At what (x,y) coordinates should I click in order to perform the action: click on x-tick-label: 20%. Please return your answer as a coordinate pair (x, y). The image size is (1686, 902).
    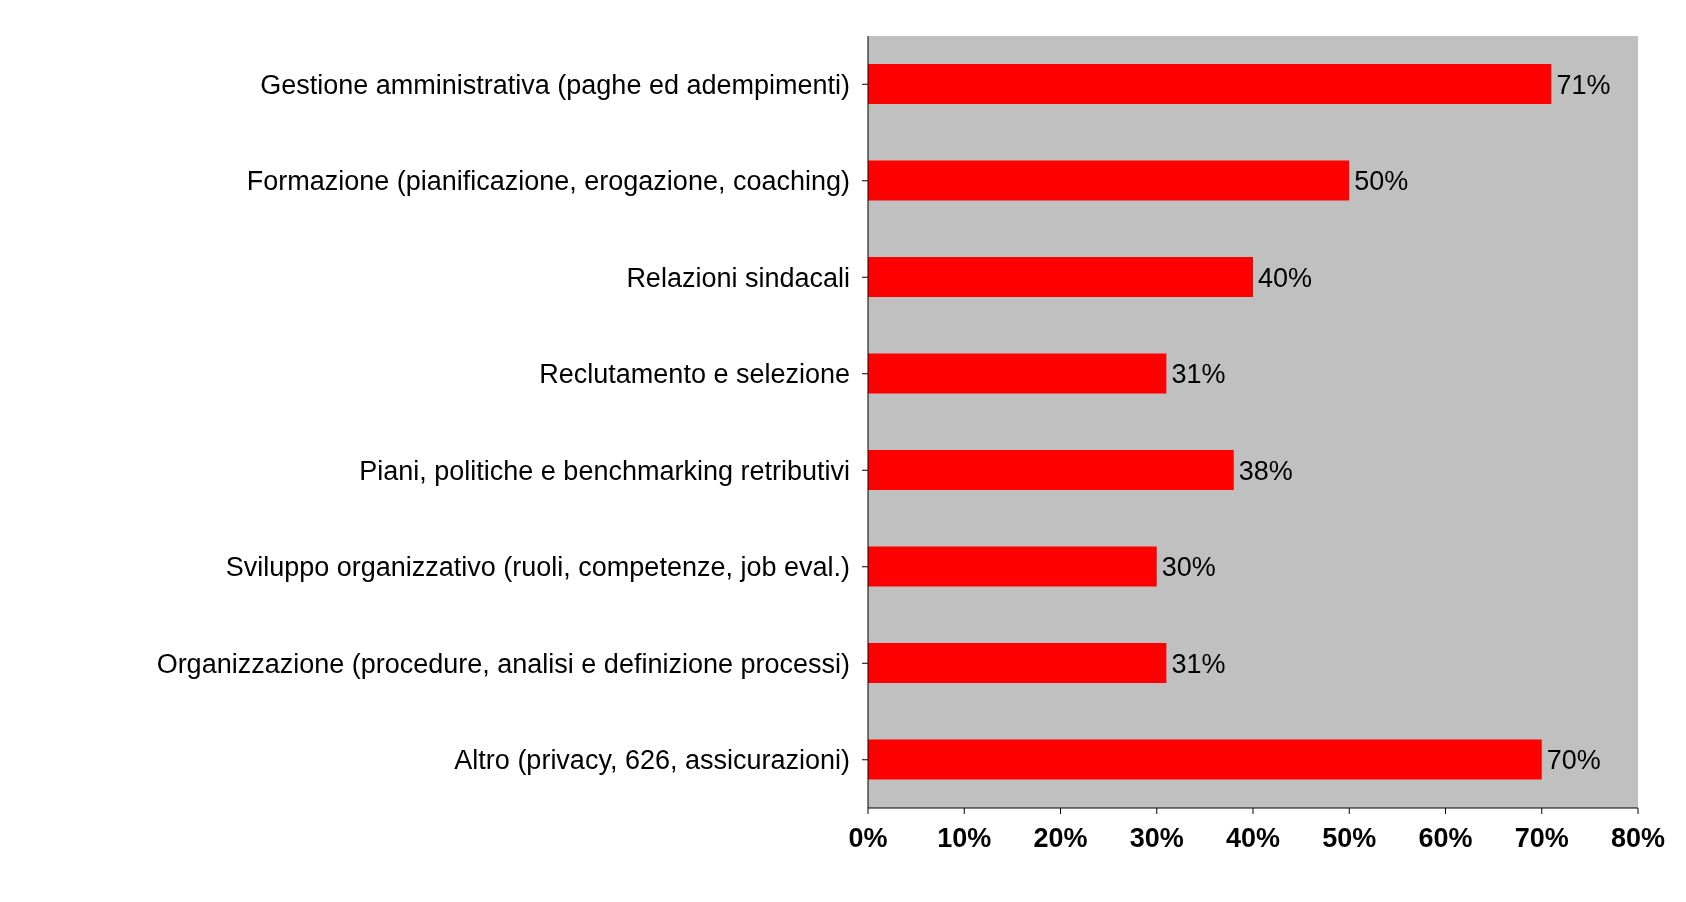
    Looking at the image, I should click on (1060, 838).